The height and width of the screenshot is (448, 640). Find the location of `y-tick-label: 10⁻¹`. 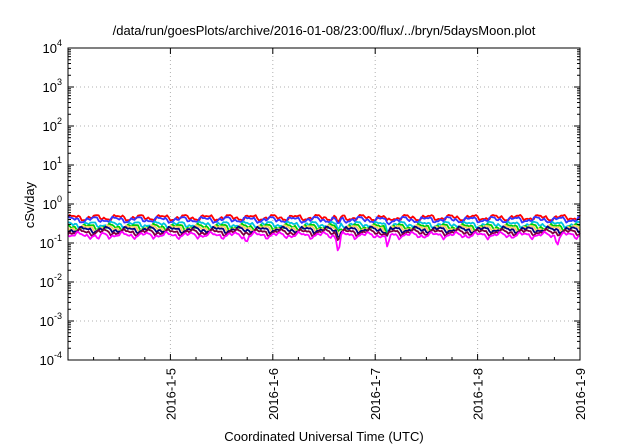

y-tick-label: 10⁻¹ is located at coordinates (51, 242).